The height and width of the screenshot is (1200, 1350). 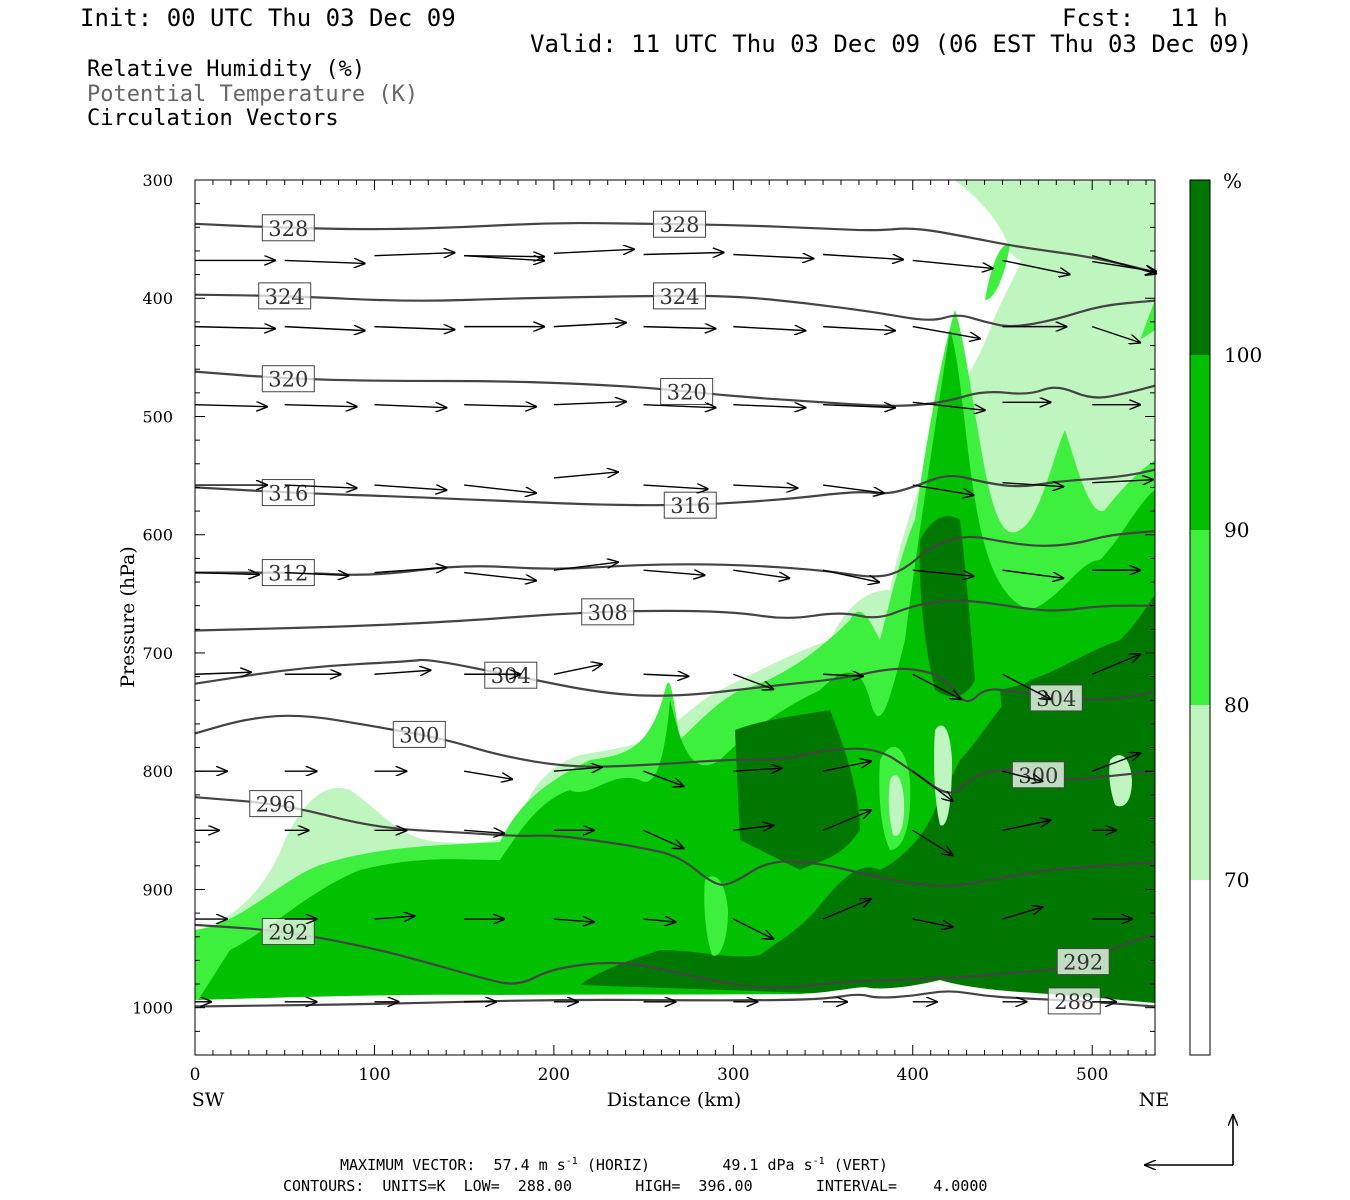 I want to click on field-vectors: Circulation Vectors, so click(x=213, y=118).